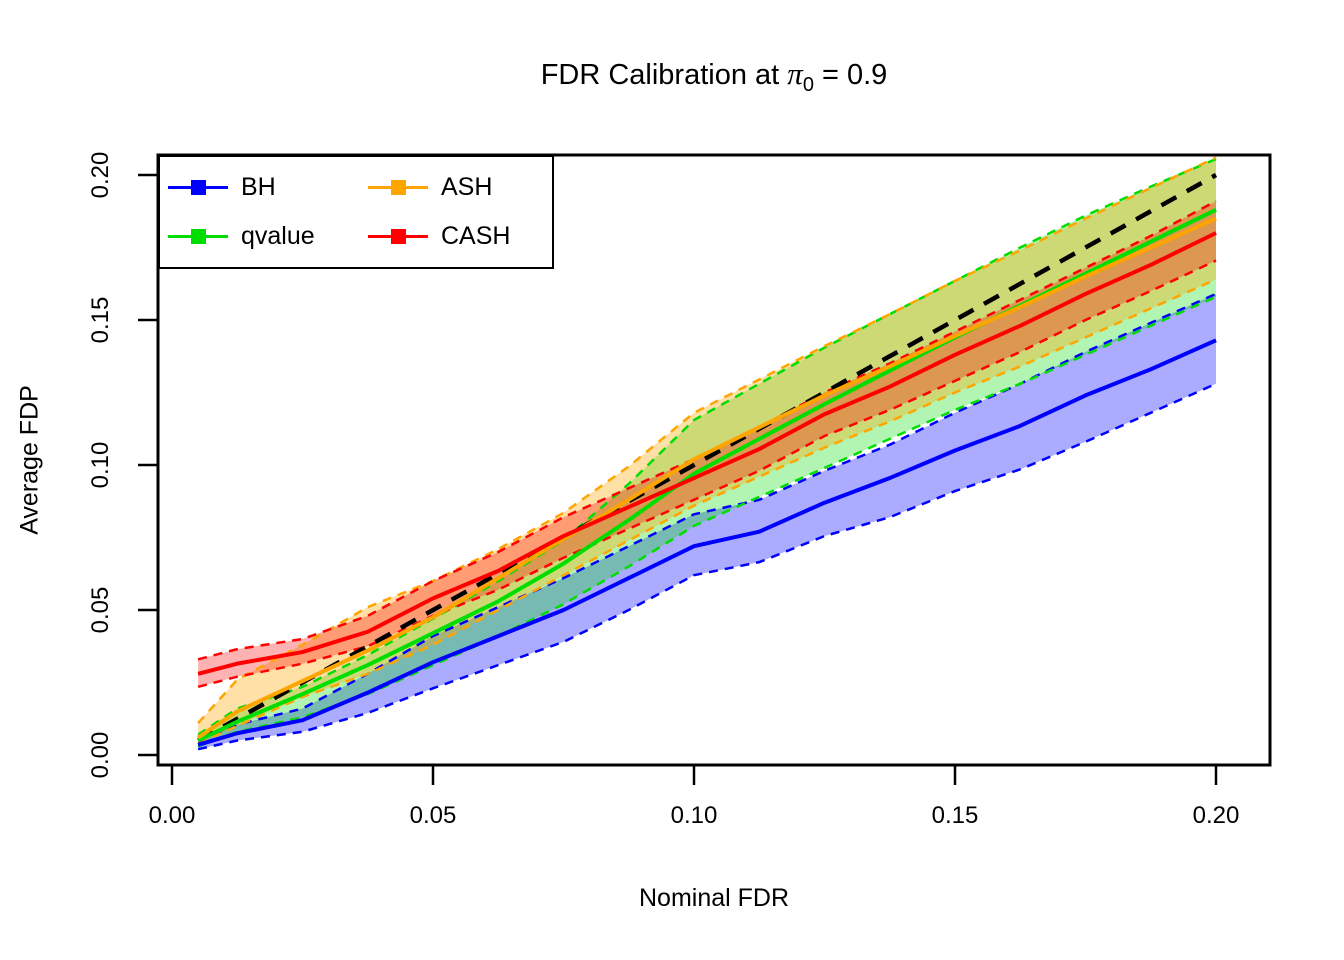 The width and height of the screenshot is (1344, 960). I want to click on legend-label-ash: ASH, so click(467, 187).